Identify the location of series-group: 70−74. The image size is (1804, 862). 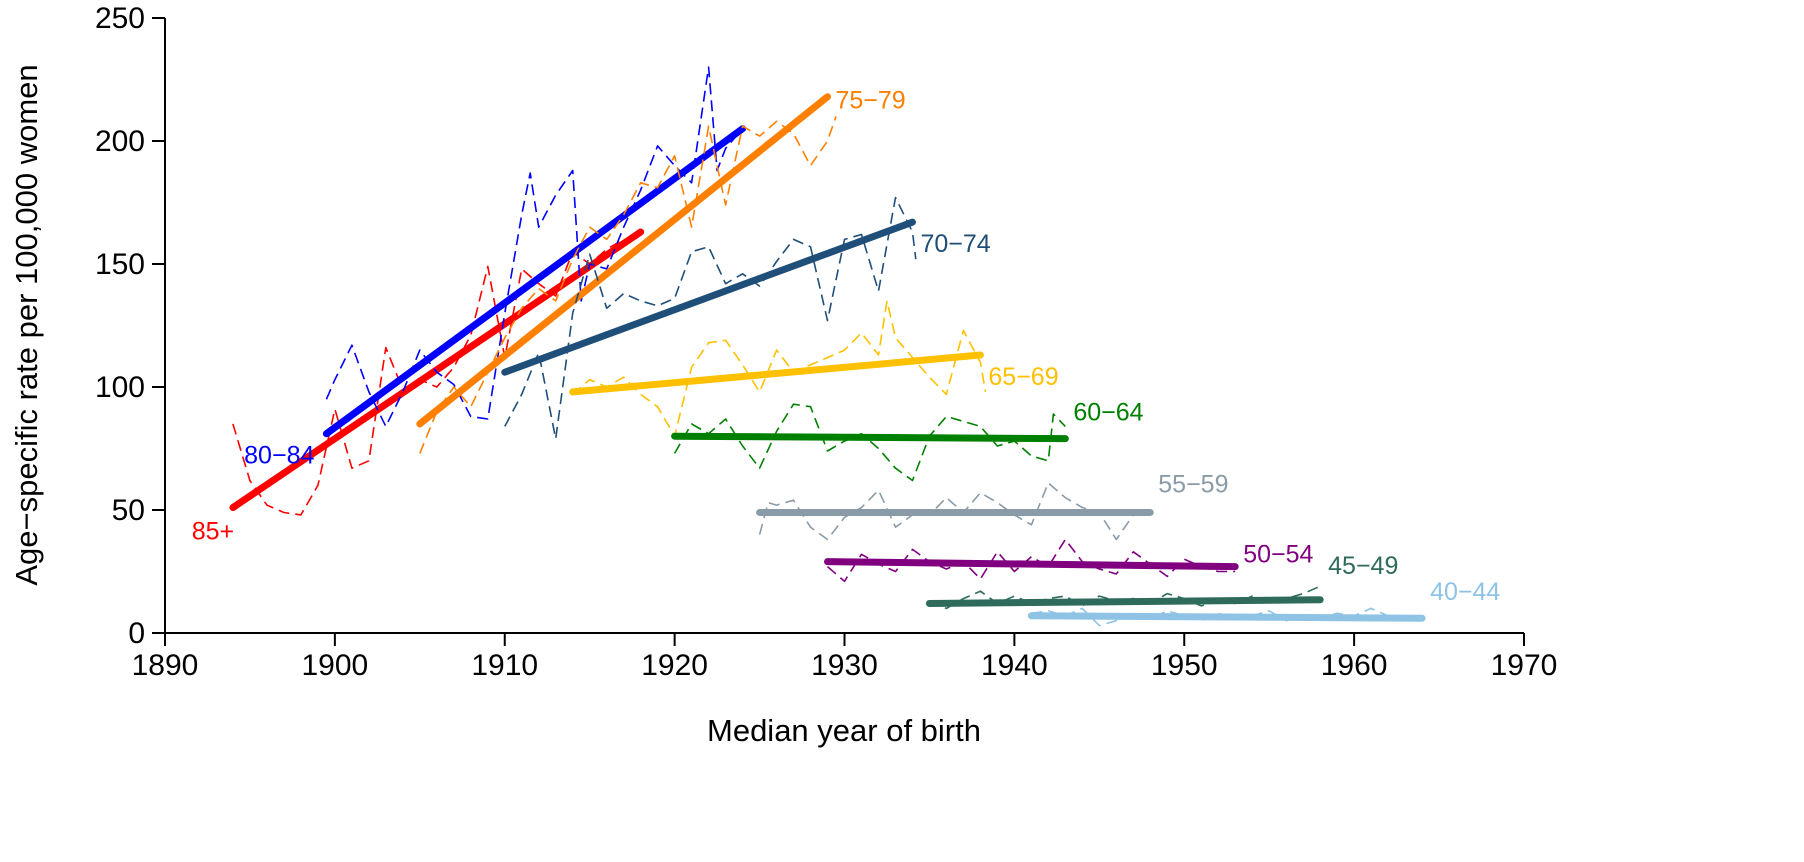
(746, 318).